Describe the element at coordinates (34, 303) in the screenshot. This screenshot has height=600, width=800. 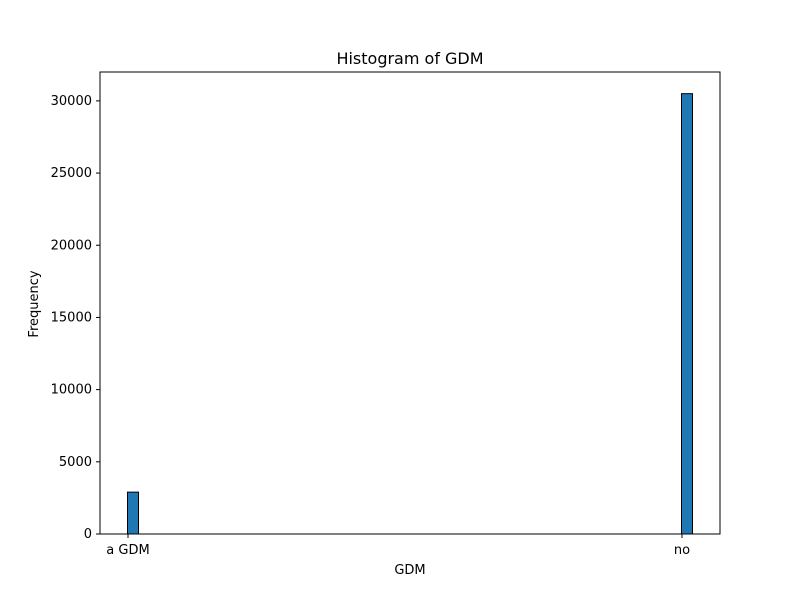
I see `y-axis-label: Frequency` at that location.